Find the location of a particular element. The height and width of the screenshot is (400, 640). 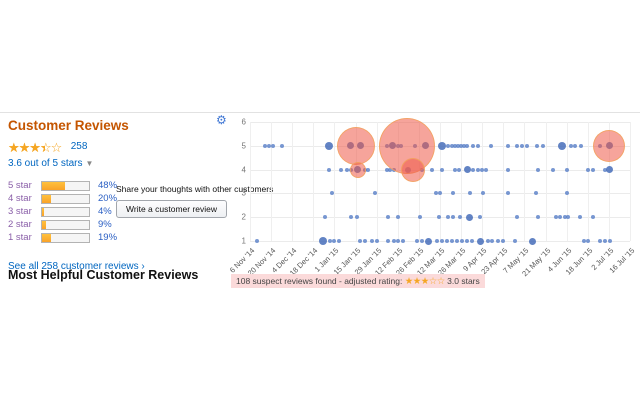

average-rating-dropdown: 3.6 out of 5 stars ▼ is located at coordinates (124, 163).